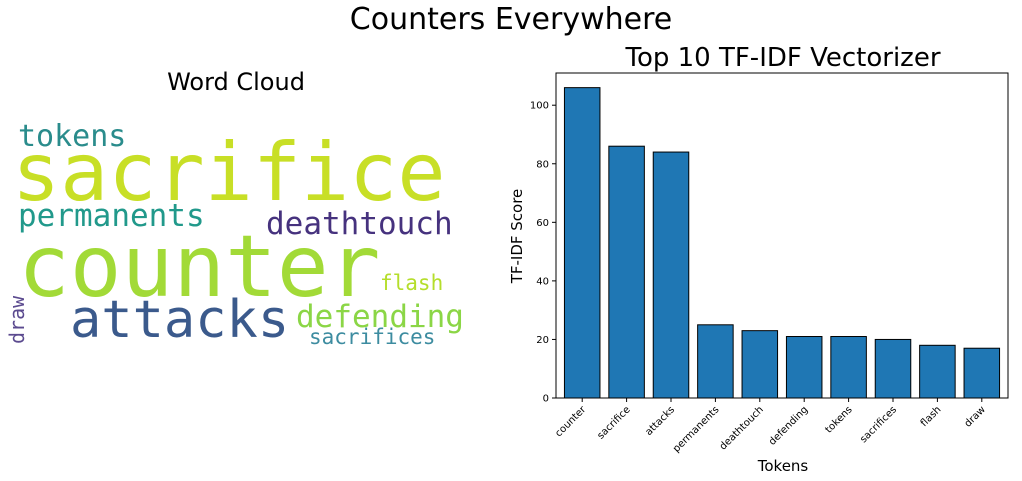 This screenshot has height=481, width=1022. I want to click on bar-attacks, so click(671, 275).